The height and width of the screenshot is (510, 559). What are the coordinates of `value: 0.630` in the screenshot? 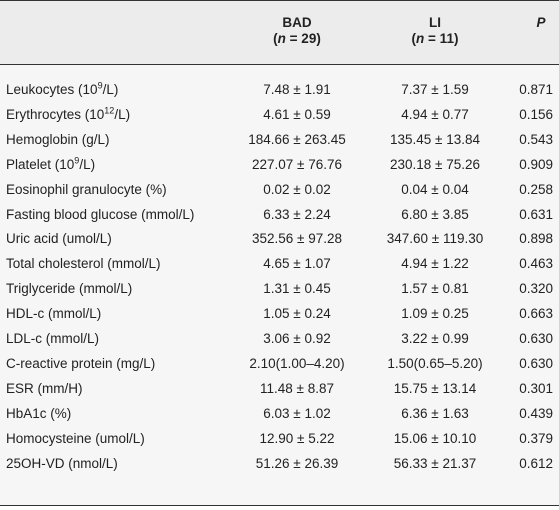 It's located at (536, 338).